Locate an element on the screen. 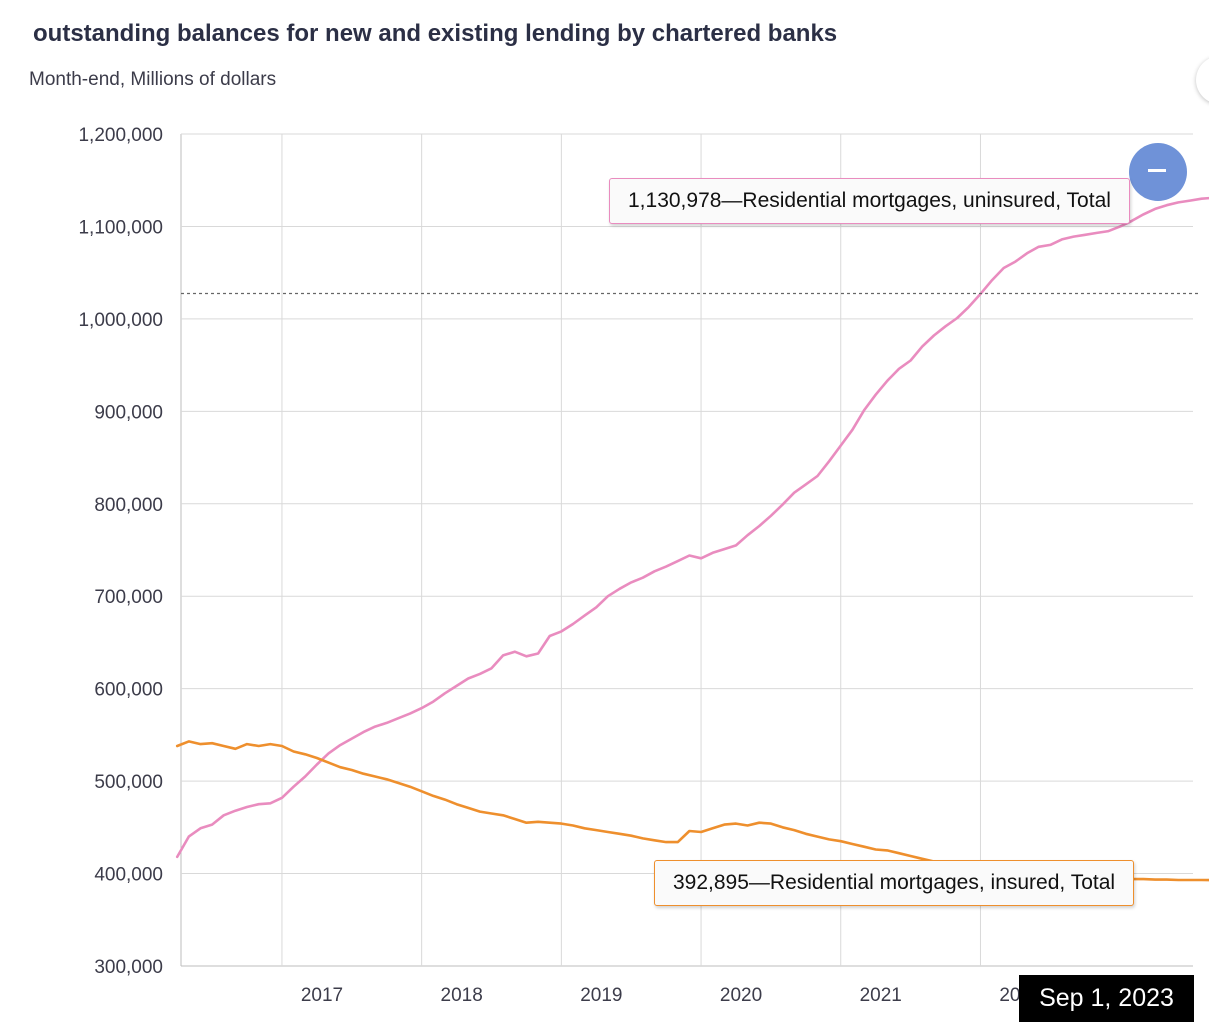 Image resolution: width=1209 pixels, height=1027 pixels. crosshair-date-label: Sep 1, 2023 is located at coordinates (1106, 998).